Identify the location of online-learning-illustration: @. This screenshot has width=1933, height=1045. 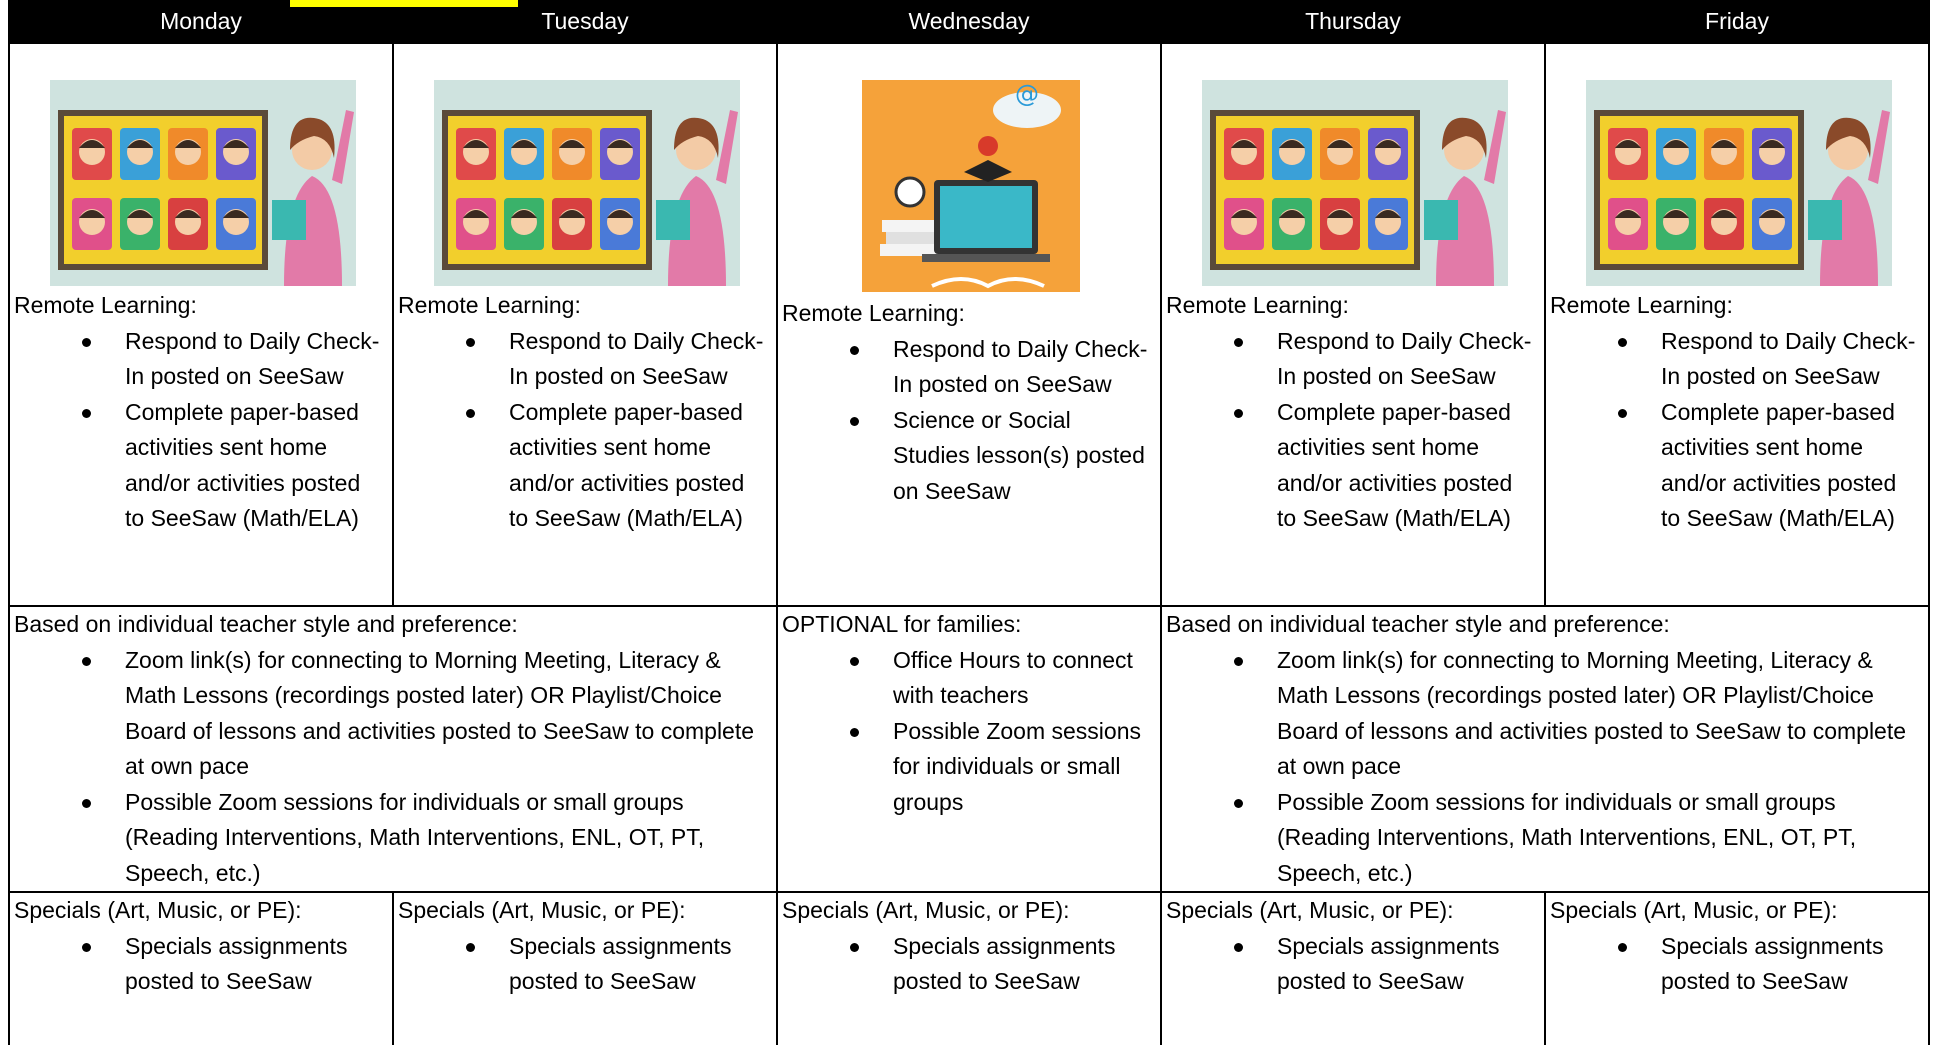
(971, 186).